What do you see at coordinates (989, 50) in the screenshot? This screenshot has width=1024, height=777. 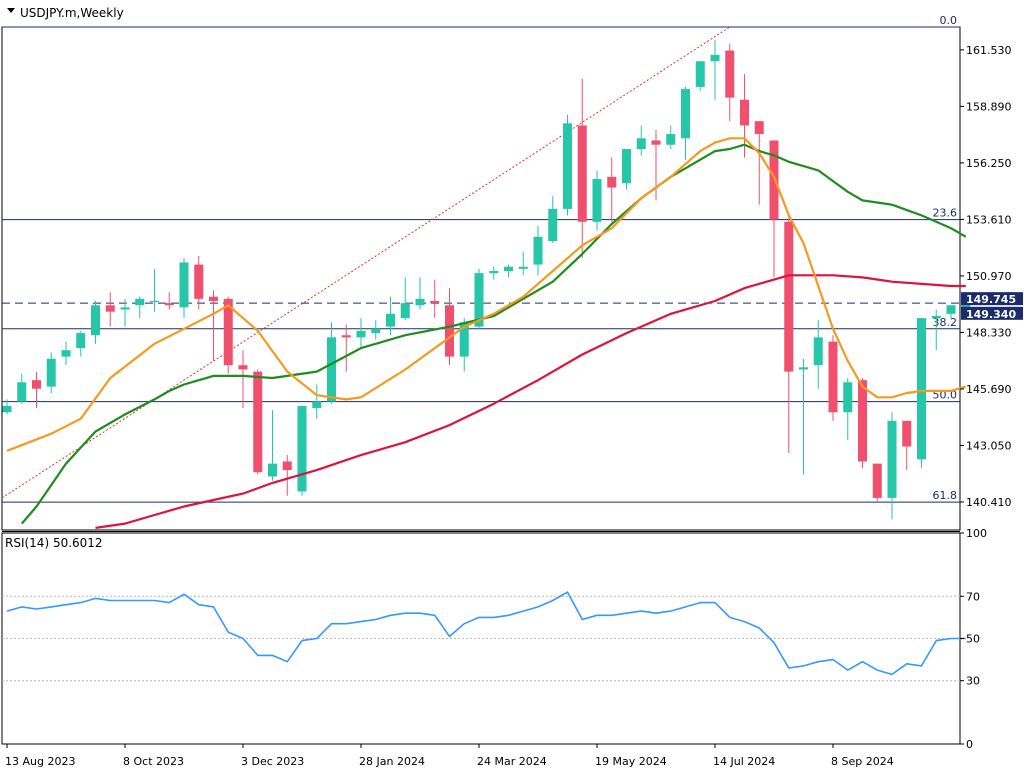 I see `price-axis-label: 161.530` at bounding box center [989, 50].